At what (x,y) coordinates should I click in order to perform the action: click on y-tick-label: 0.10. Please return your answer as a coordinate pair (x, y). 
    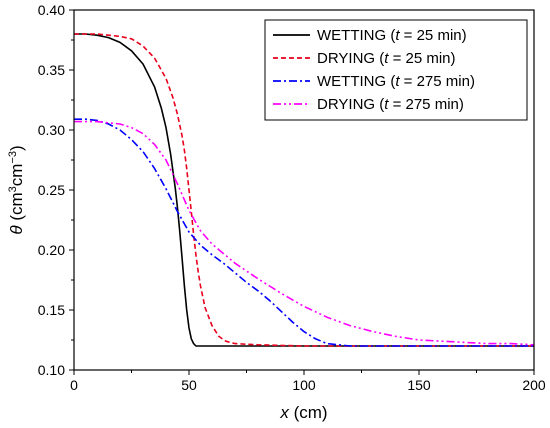
    Looking at the image, I should click on (51, 370).